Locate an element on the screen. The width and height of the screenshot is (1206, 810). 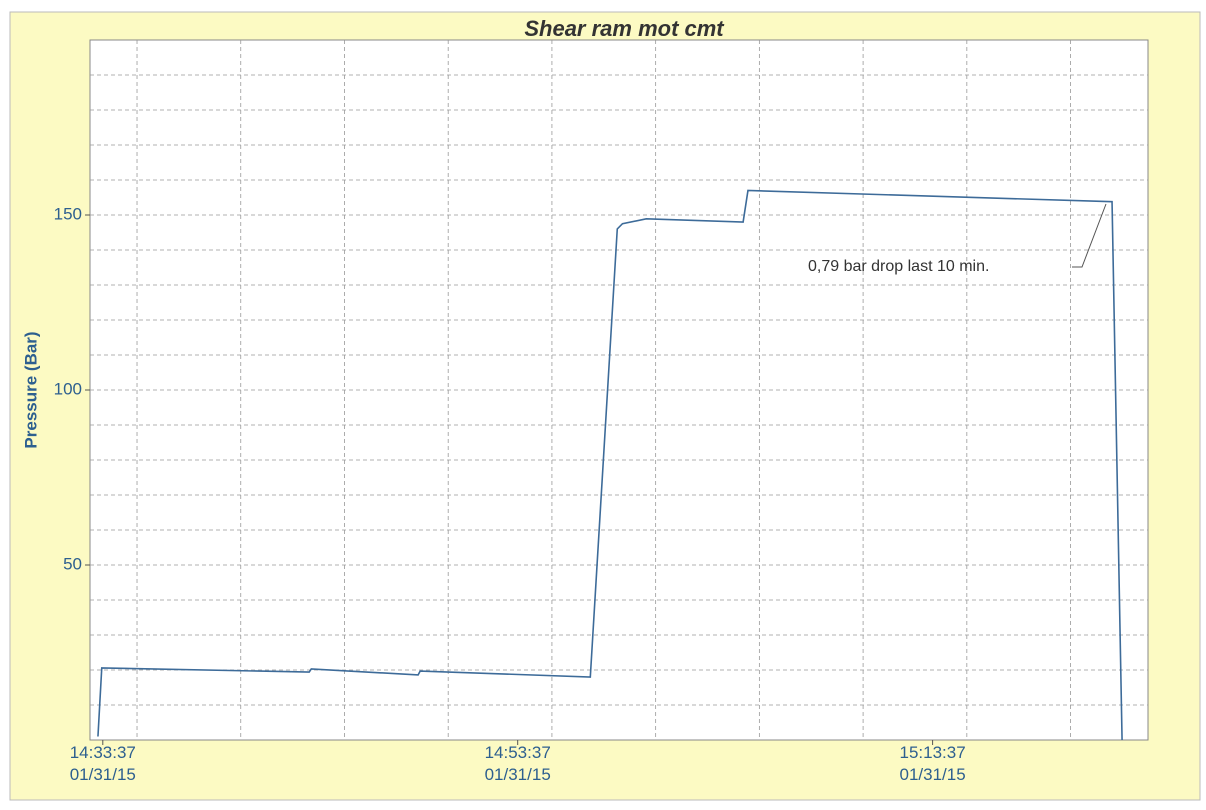
y-tick-label: 50 is located at coordinates (72, 563).